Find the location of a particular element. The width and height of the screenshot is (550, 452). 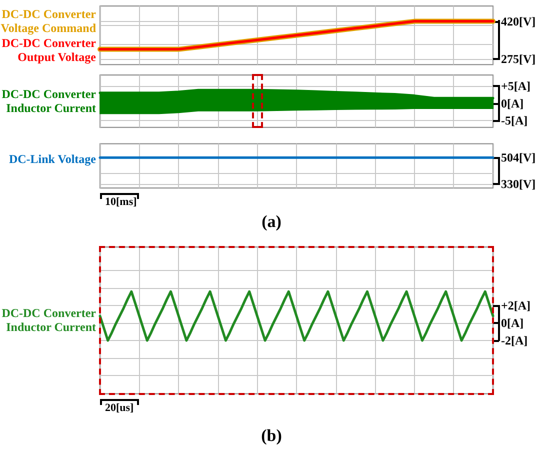

series-label: DC-Link Voltage is located at coordinates (52, 159).